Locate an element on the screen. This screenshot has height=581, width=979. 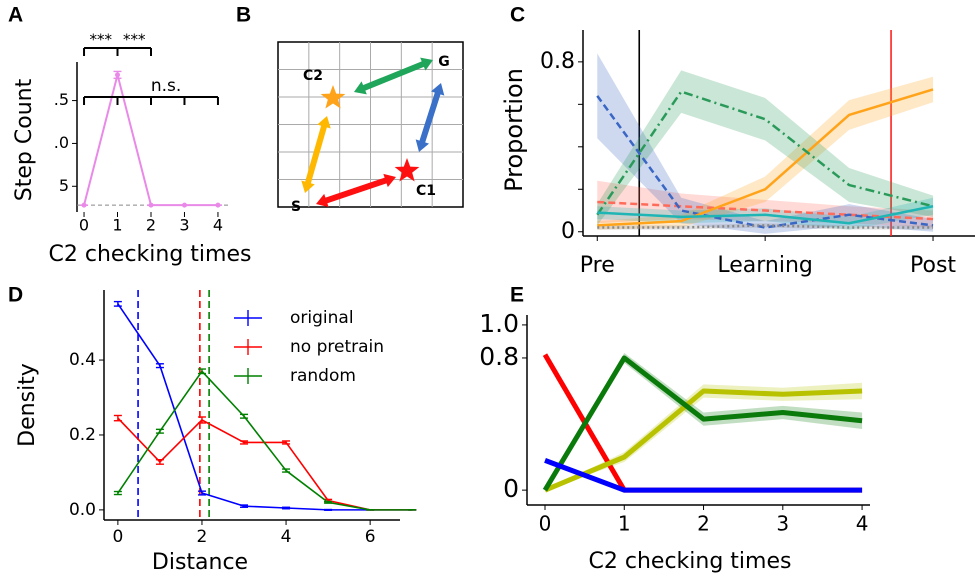
significance: n.s. is located at coordinates (166, 86).